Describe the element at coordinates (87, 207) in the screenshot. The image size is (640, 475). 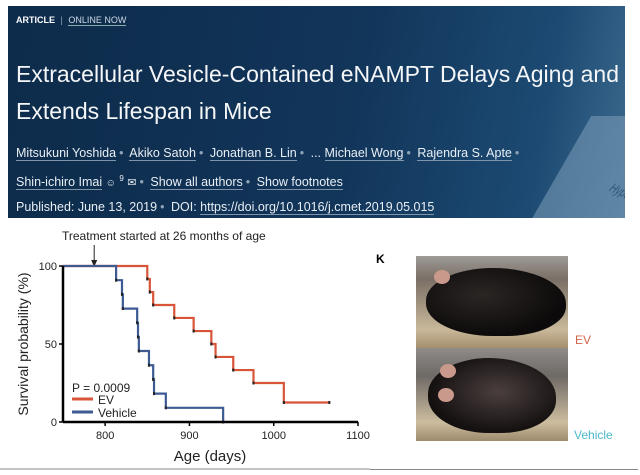
I see `published-date: Published: June 13, 2019` at that location.